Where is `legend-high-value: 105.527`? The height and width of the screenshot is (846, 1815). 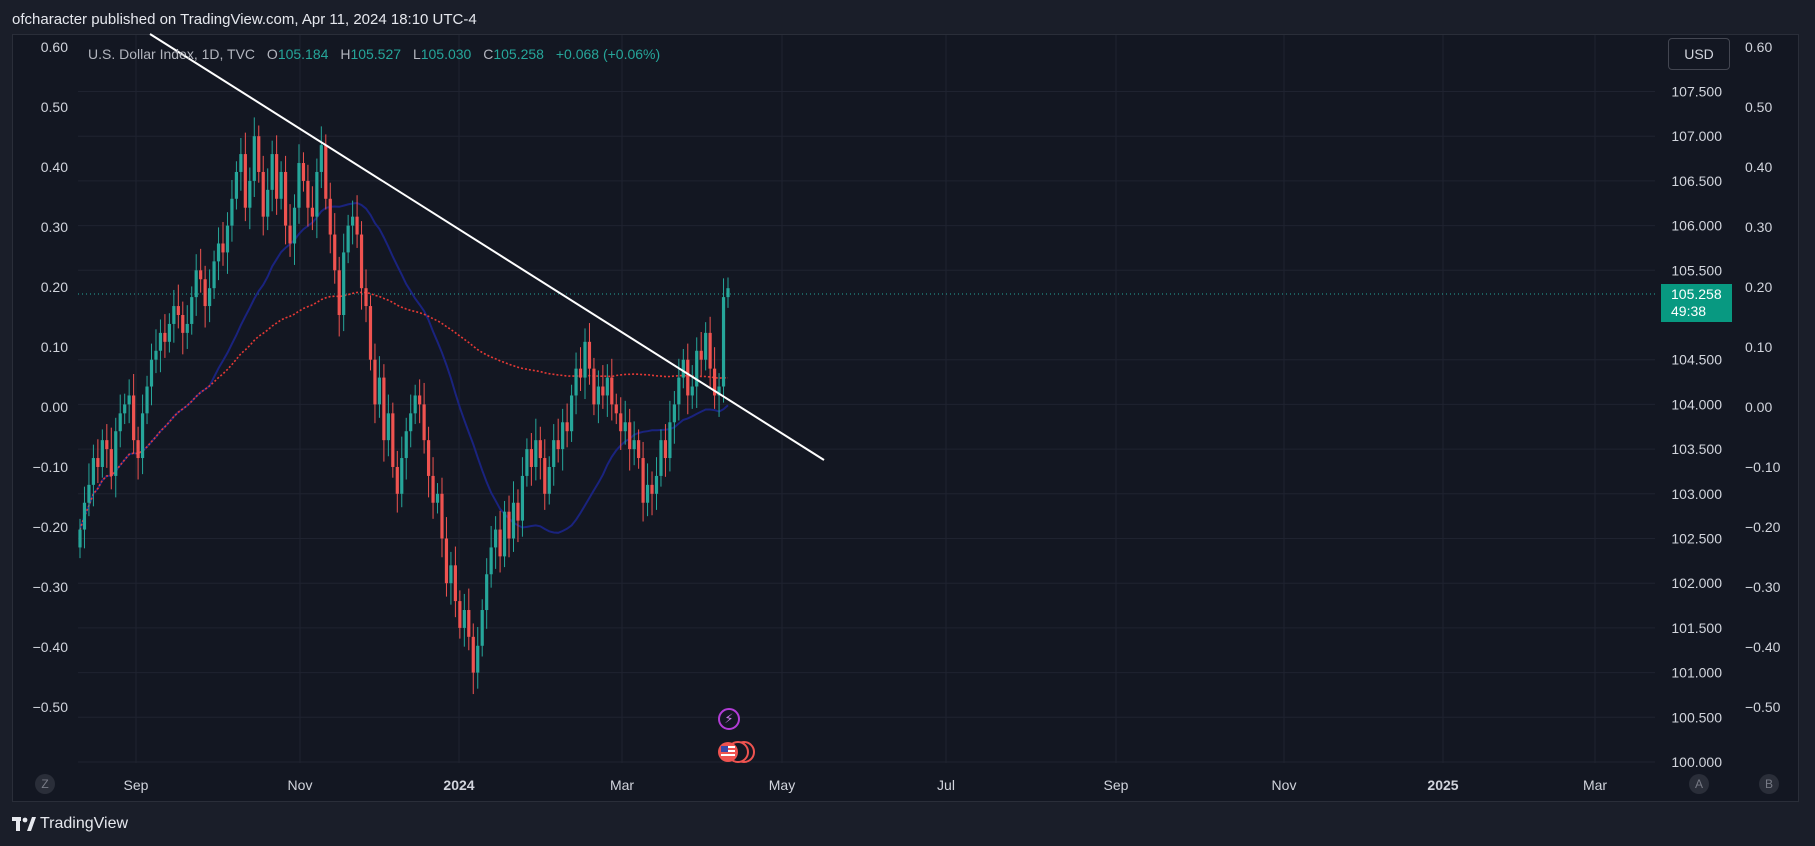 legend-high-value: 105.527 is located at coordinates (376, 54).